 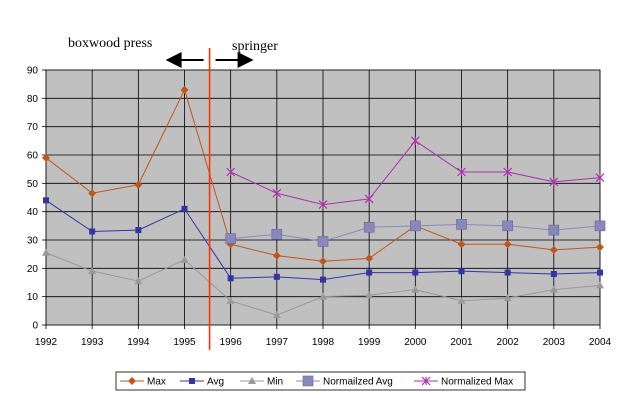 I want to click on point-normalized-max-1997, so click(x=277, y=193).